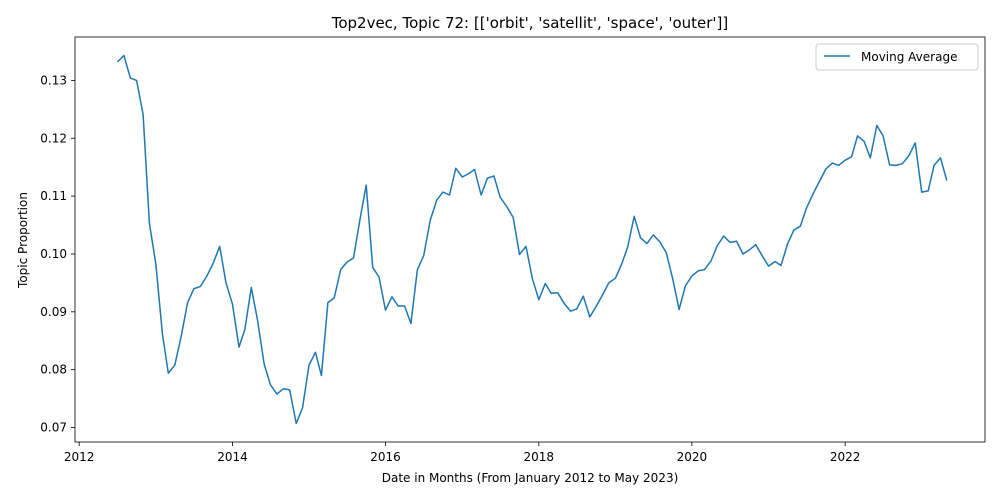 The width and height of the screenshot is (1000, 500). I want to click on x-tick-label: 2014, so click(232, 457).